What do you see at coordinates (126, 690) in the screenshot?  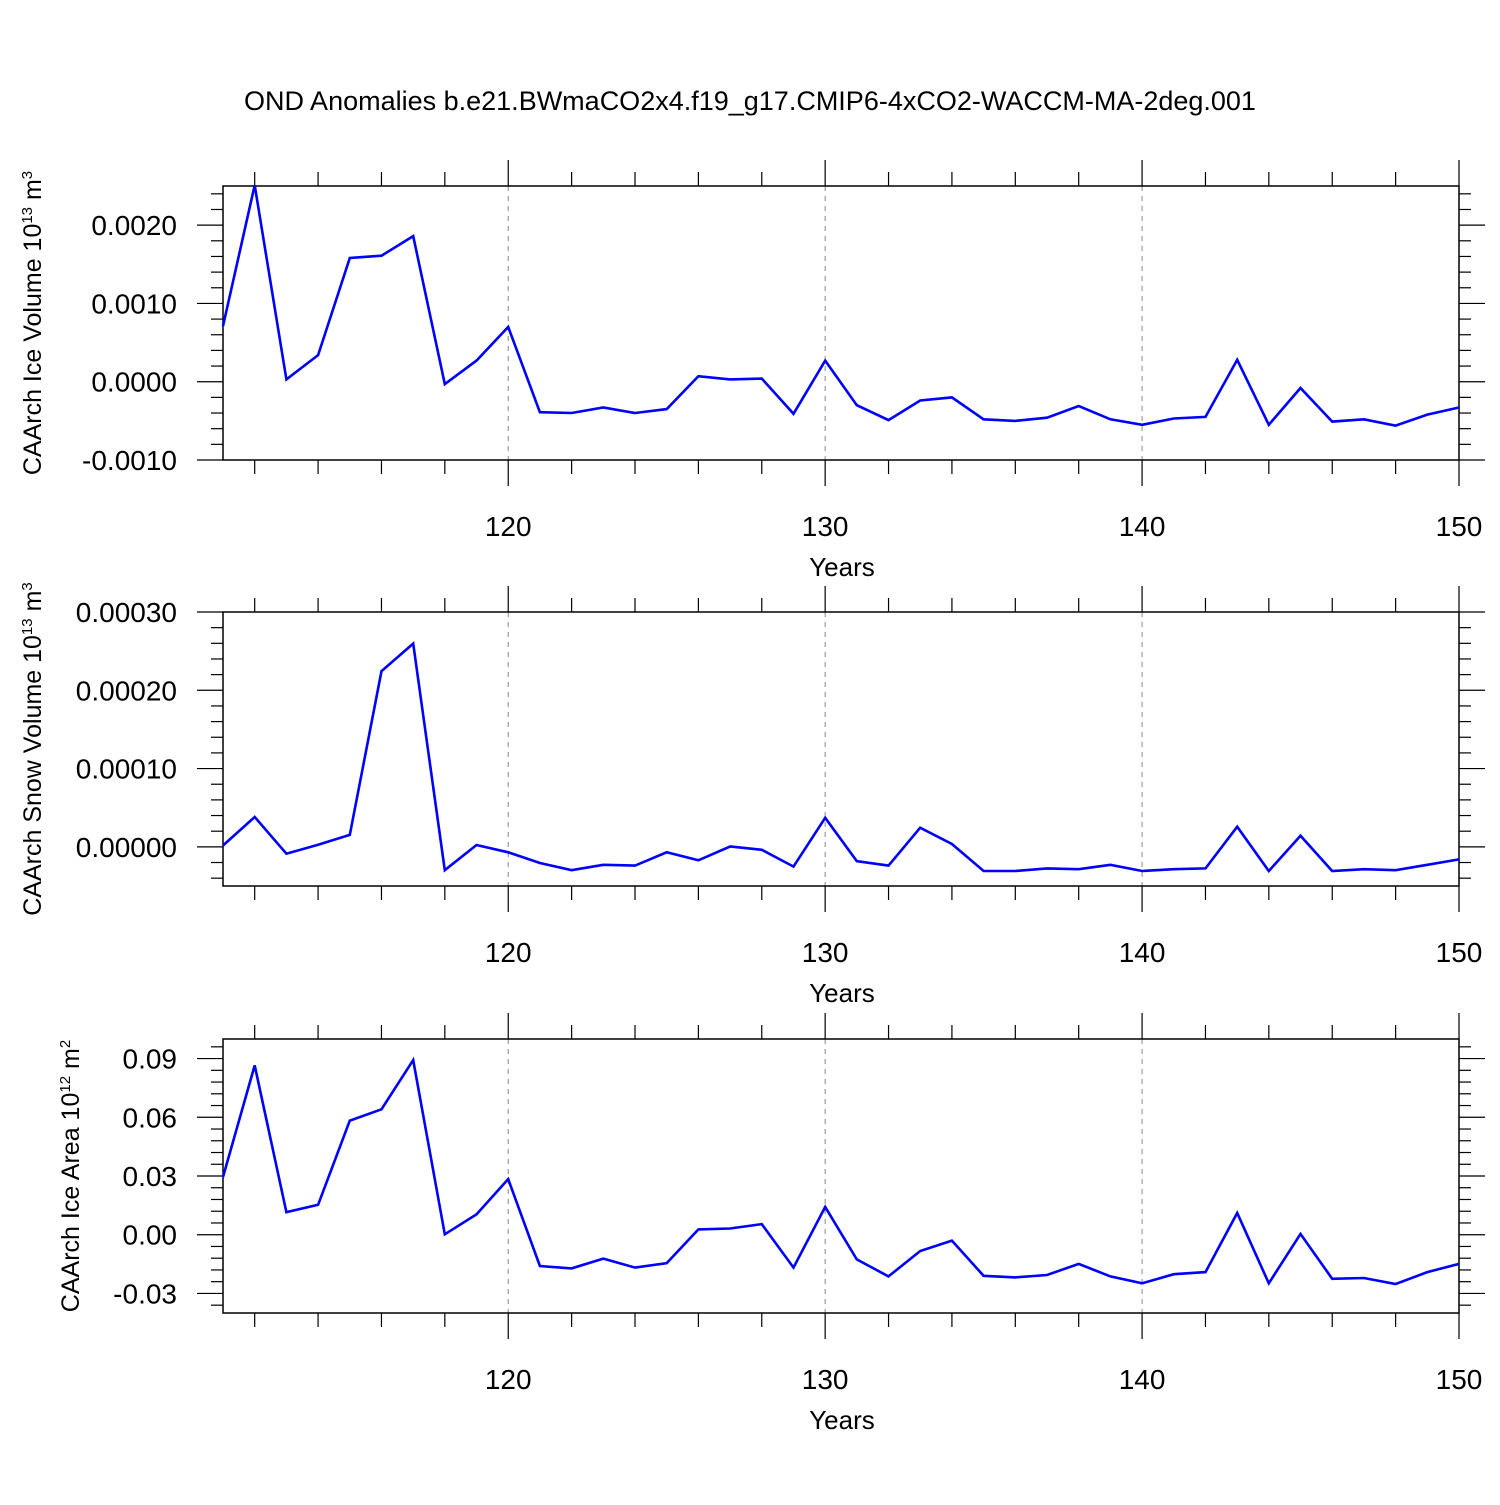 I see `y-tick-label: 0.00020` at bounding box center [126, 690].